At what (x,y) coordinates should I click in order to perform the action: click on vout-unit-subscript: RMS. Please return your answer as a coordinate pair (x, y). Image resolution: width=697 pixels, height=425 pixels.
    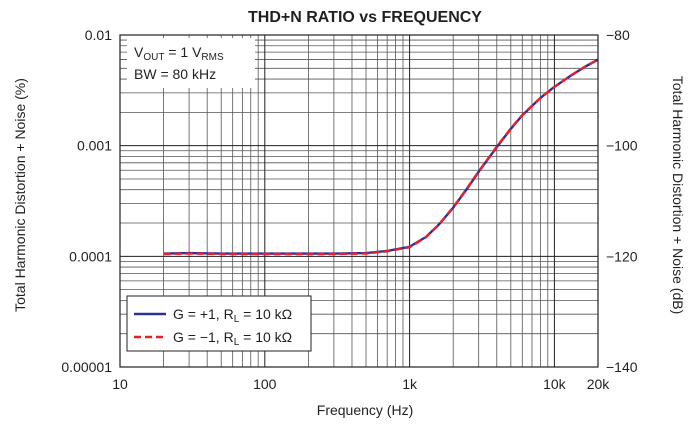
    Looking at the image, I should click on (212, 57).